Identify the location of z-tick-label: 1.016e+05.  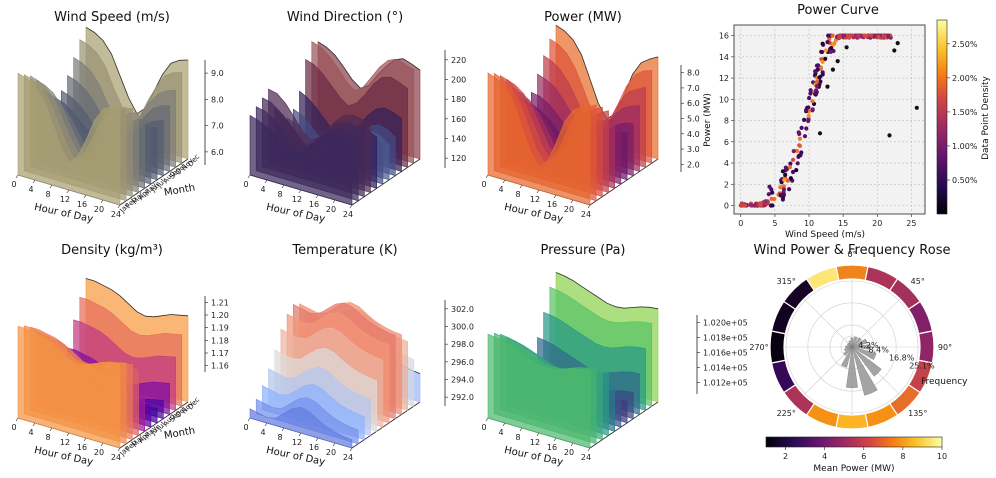
(725, 353).